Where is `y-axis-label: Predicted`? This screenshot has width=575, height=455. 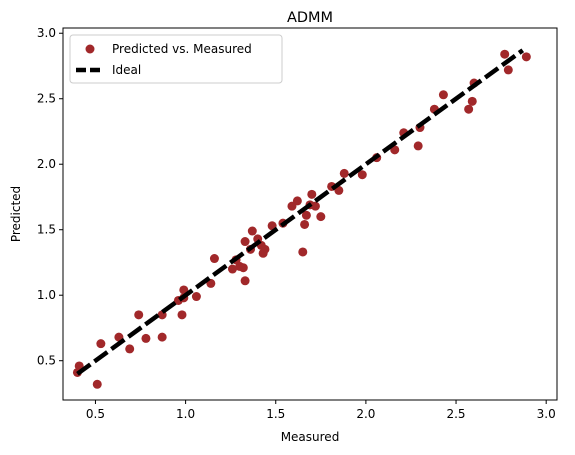
y-axis-label: Predicted is located at coordinates (16, 214).